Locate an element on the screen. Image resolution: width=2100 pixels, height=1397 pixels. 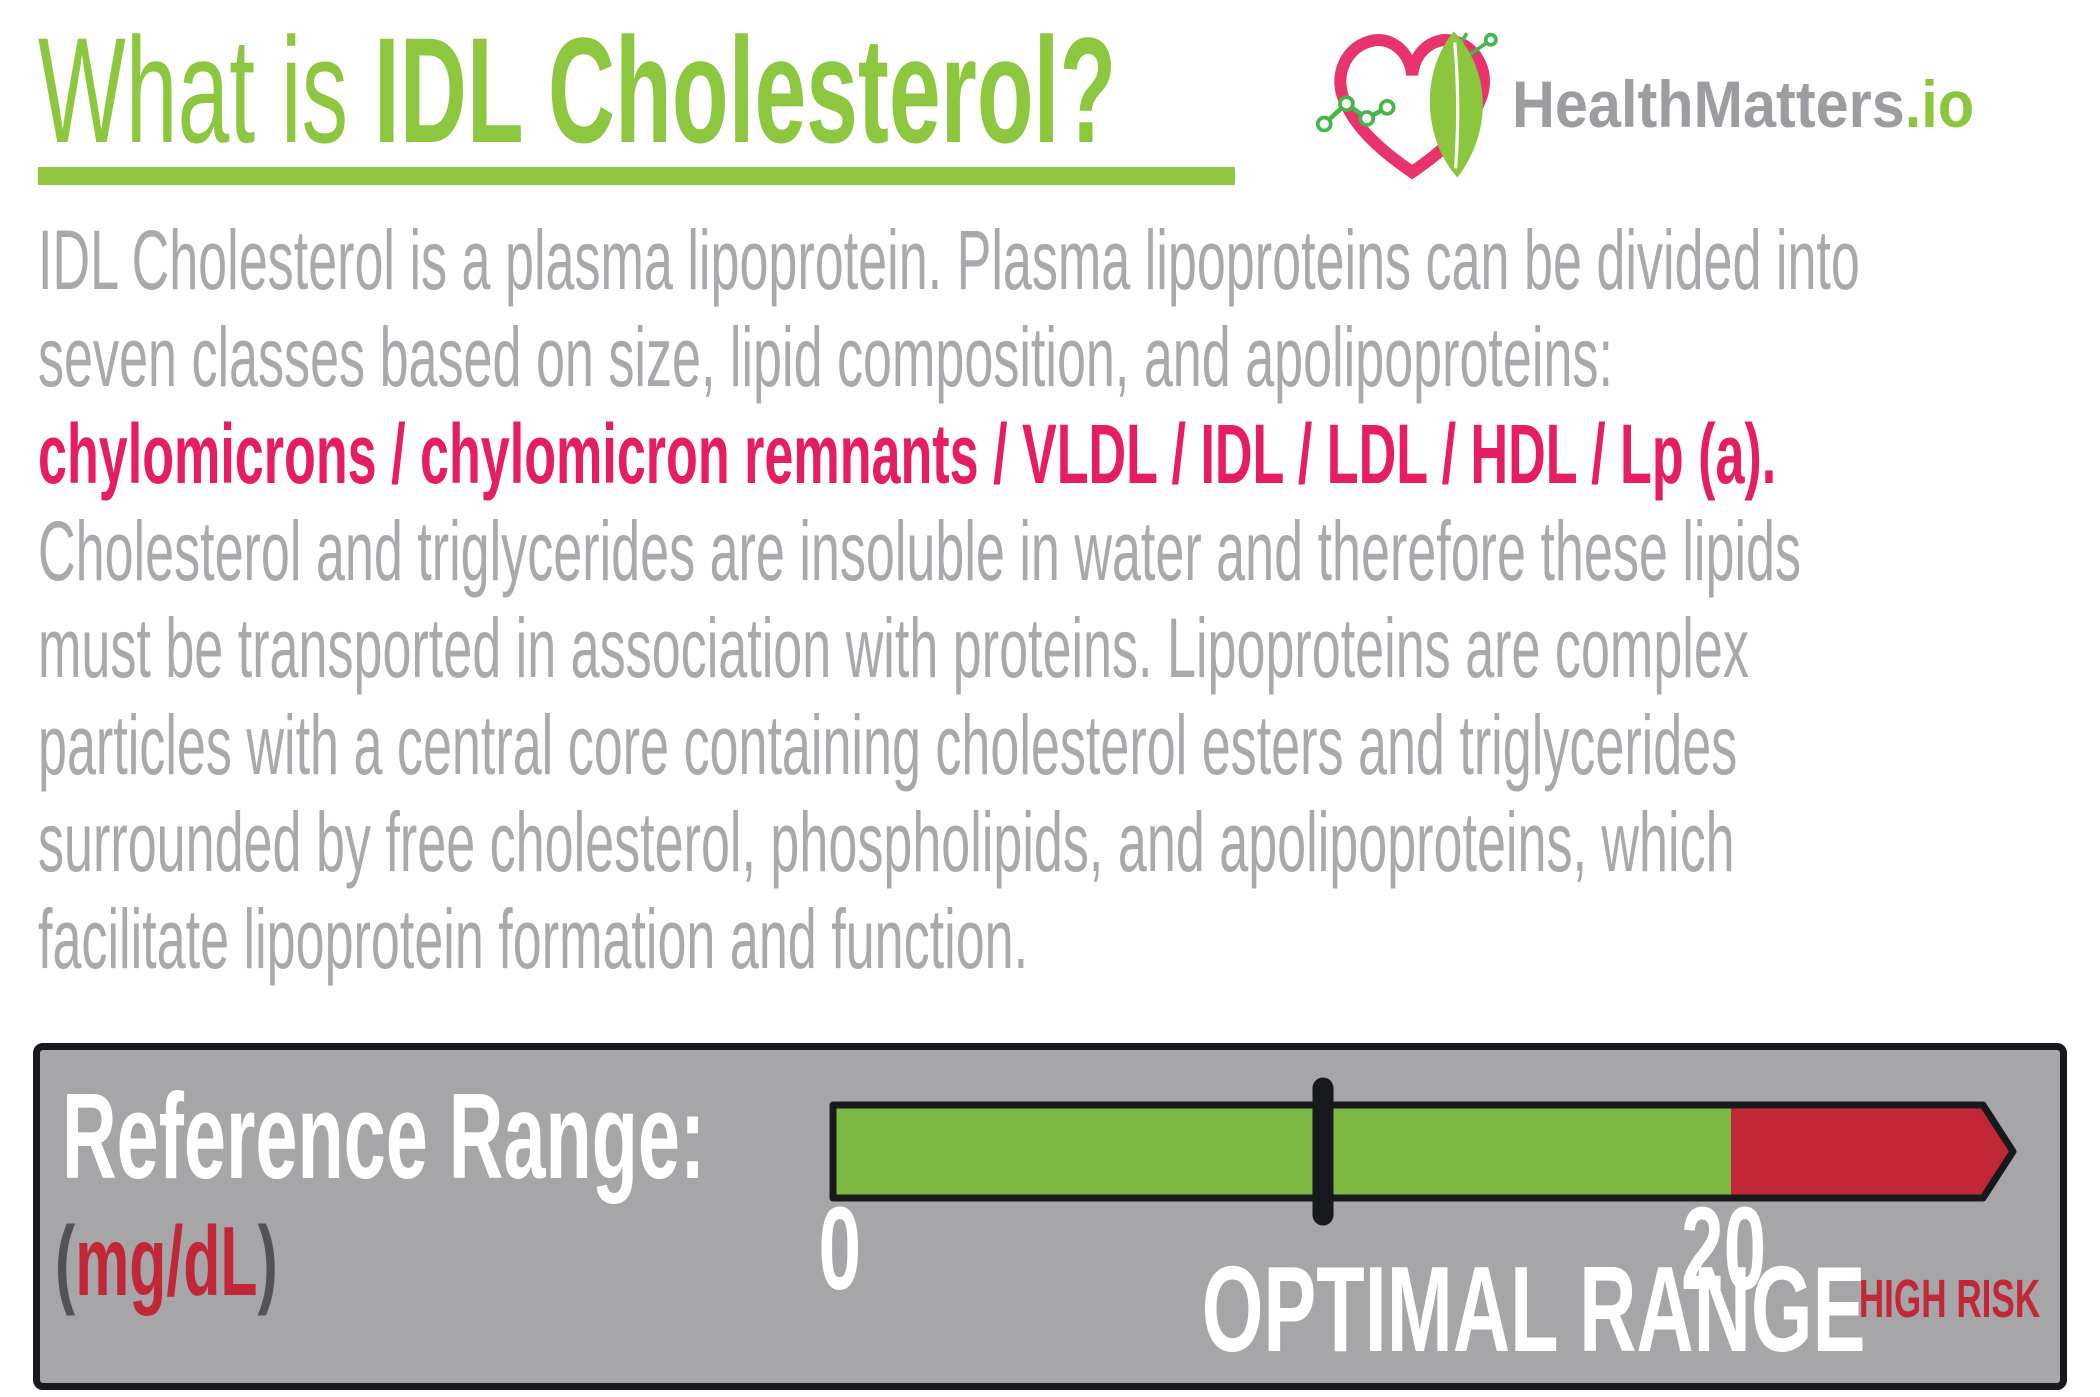
optimal-range-label: OPTIMAL RANGE is located at coordinates (1533, 1309).